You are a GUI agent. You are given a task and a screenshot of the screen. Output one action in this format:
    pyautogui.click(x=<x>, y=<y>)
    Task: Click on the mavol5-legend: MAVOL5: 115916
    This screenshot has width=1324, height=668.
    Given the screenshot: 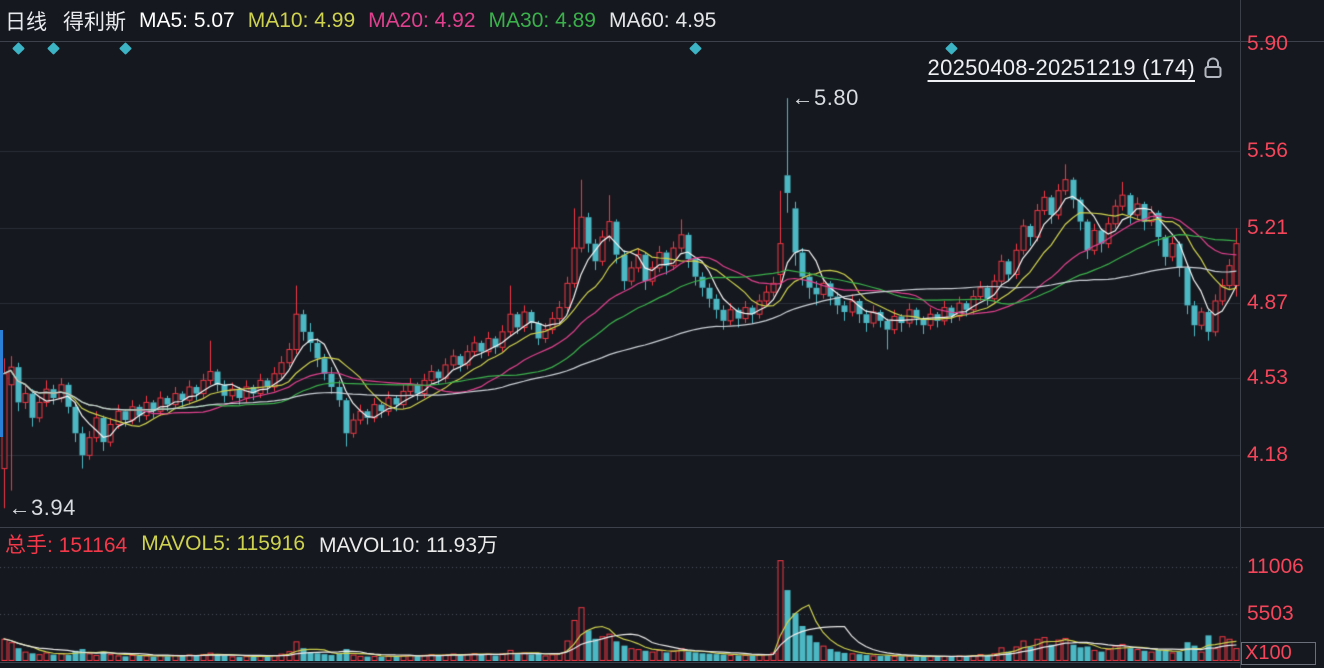 What is the action you would take?
    pyautogui.click(x=223, y=543)
    